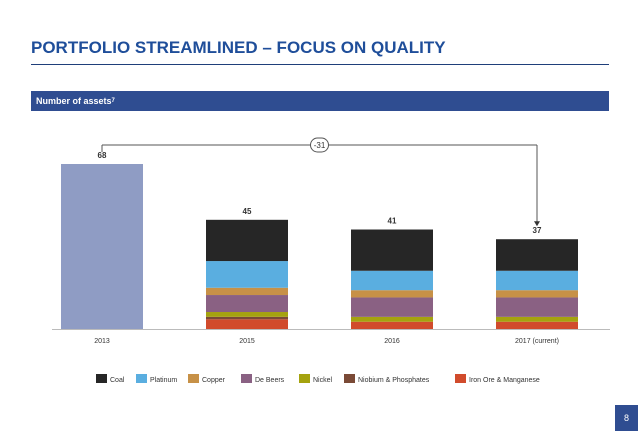 This screenshot has width=638, height=442. What do you see at coordinates (304, 378) in the screenshot?
I see `legend-swatch-nickel` at bounding box center [304, 378].